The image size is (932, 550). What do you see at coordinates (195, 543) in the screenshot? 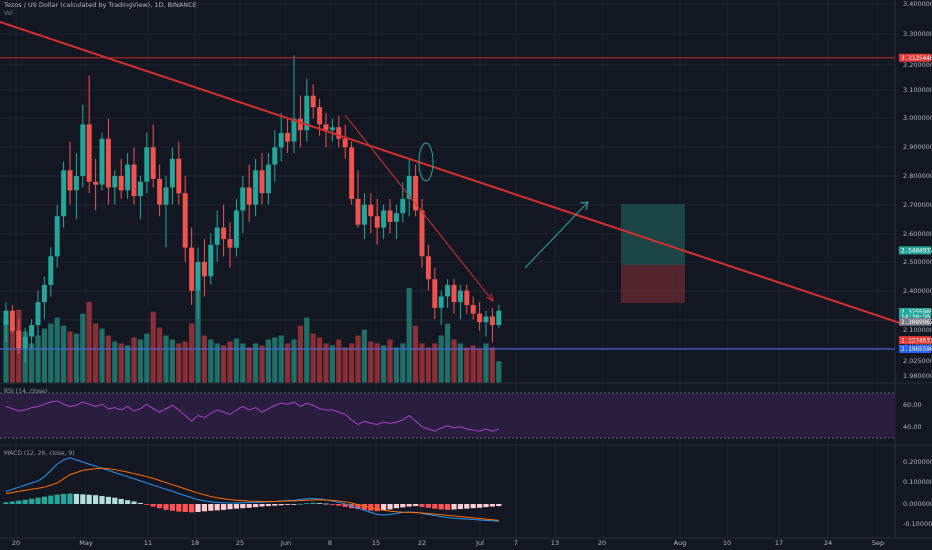
I see `x-tick-label: 18` at bounding box center [195, 543].